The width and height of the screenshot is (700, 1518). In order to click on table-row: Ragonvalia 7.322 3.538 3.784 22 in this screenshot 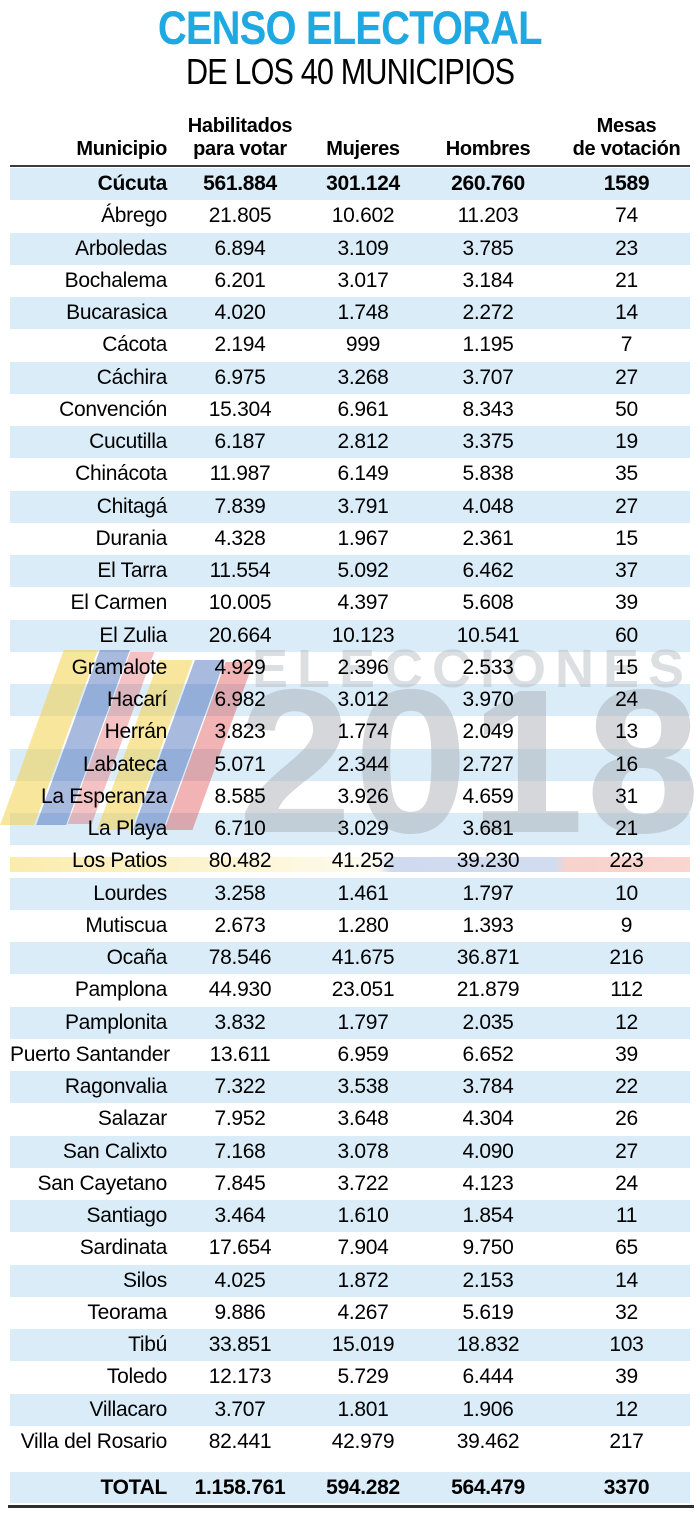, I will do `click(350, 1087)`.